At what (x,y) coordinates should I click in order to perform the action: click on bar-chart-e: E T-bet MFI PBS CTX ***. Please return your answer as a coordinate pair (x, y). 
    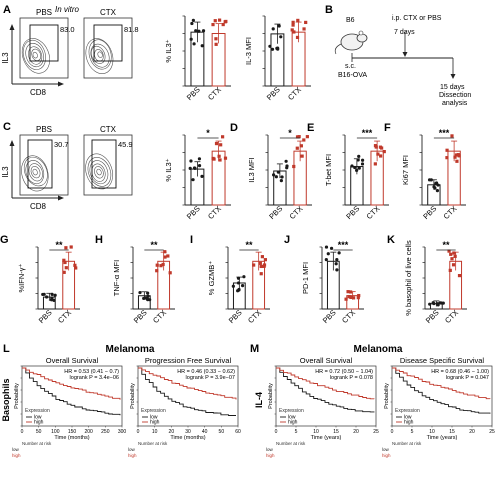
    Looking at the image, I should click on (348, 171).